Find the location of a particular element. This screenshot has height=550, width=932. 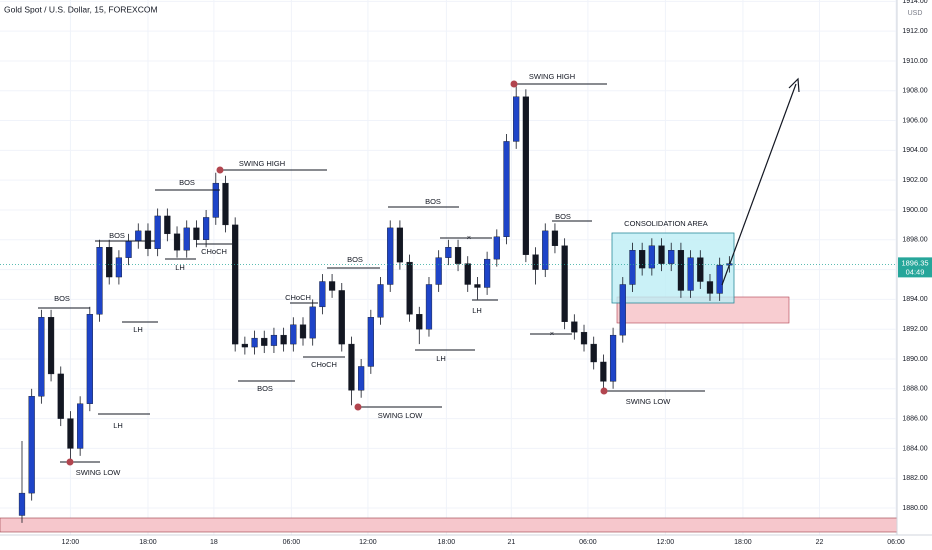

y-tick-label: 1914.00 is located at coordinates (914, 2).